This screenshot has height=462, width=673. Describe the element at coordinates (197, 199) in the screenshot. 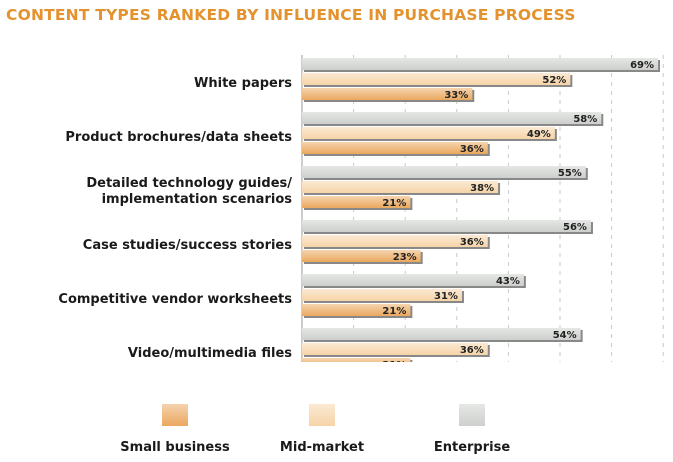

I see `category-label-line: implementation scenarios` at that location.